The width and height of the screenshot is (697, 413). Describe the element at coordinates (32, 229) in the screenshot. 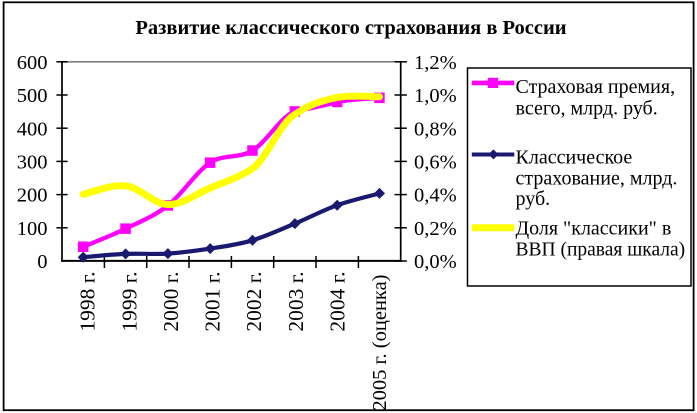

I see `svg-text: 100` at that location.